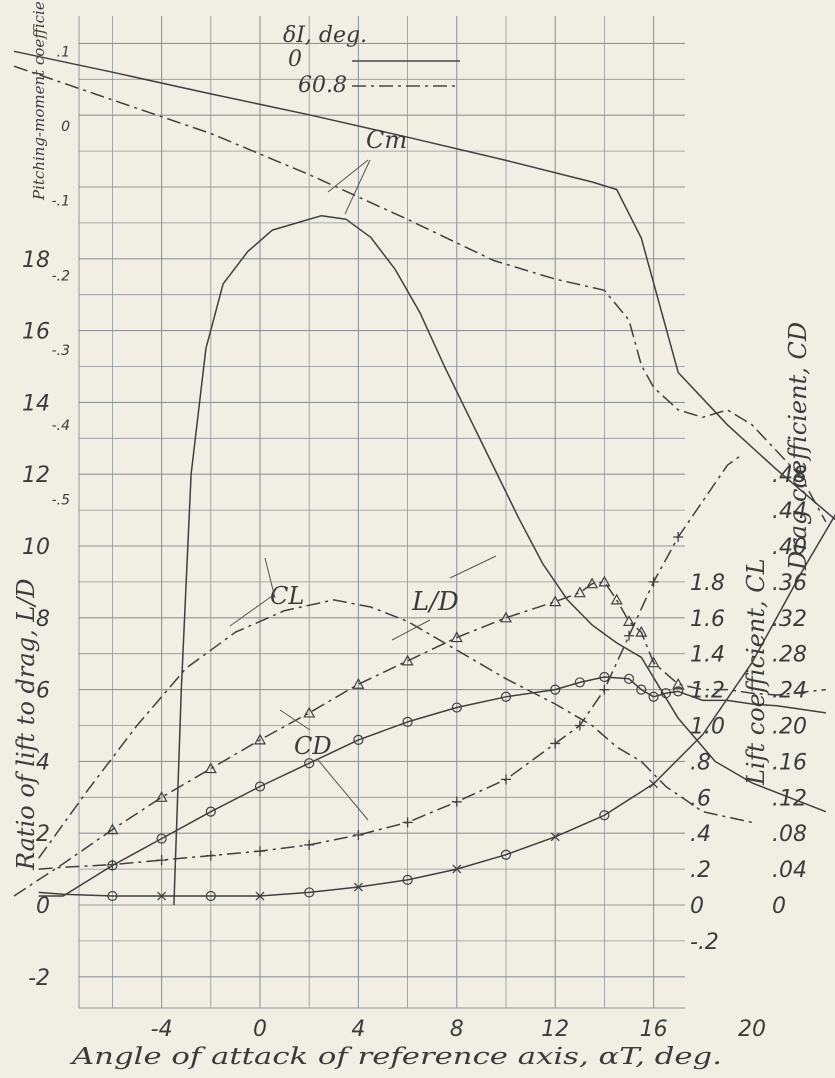 This screenshot has height=1078, width=835. I want to click on annotation-cm: Cm, so click(386, 140).